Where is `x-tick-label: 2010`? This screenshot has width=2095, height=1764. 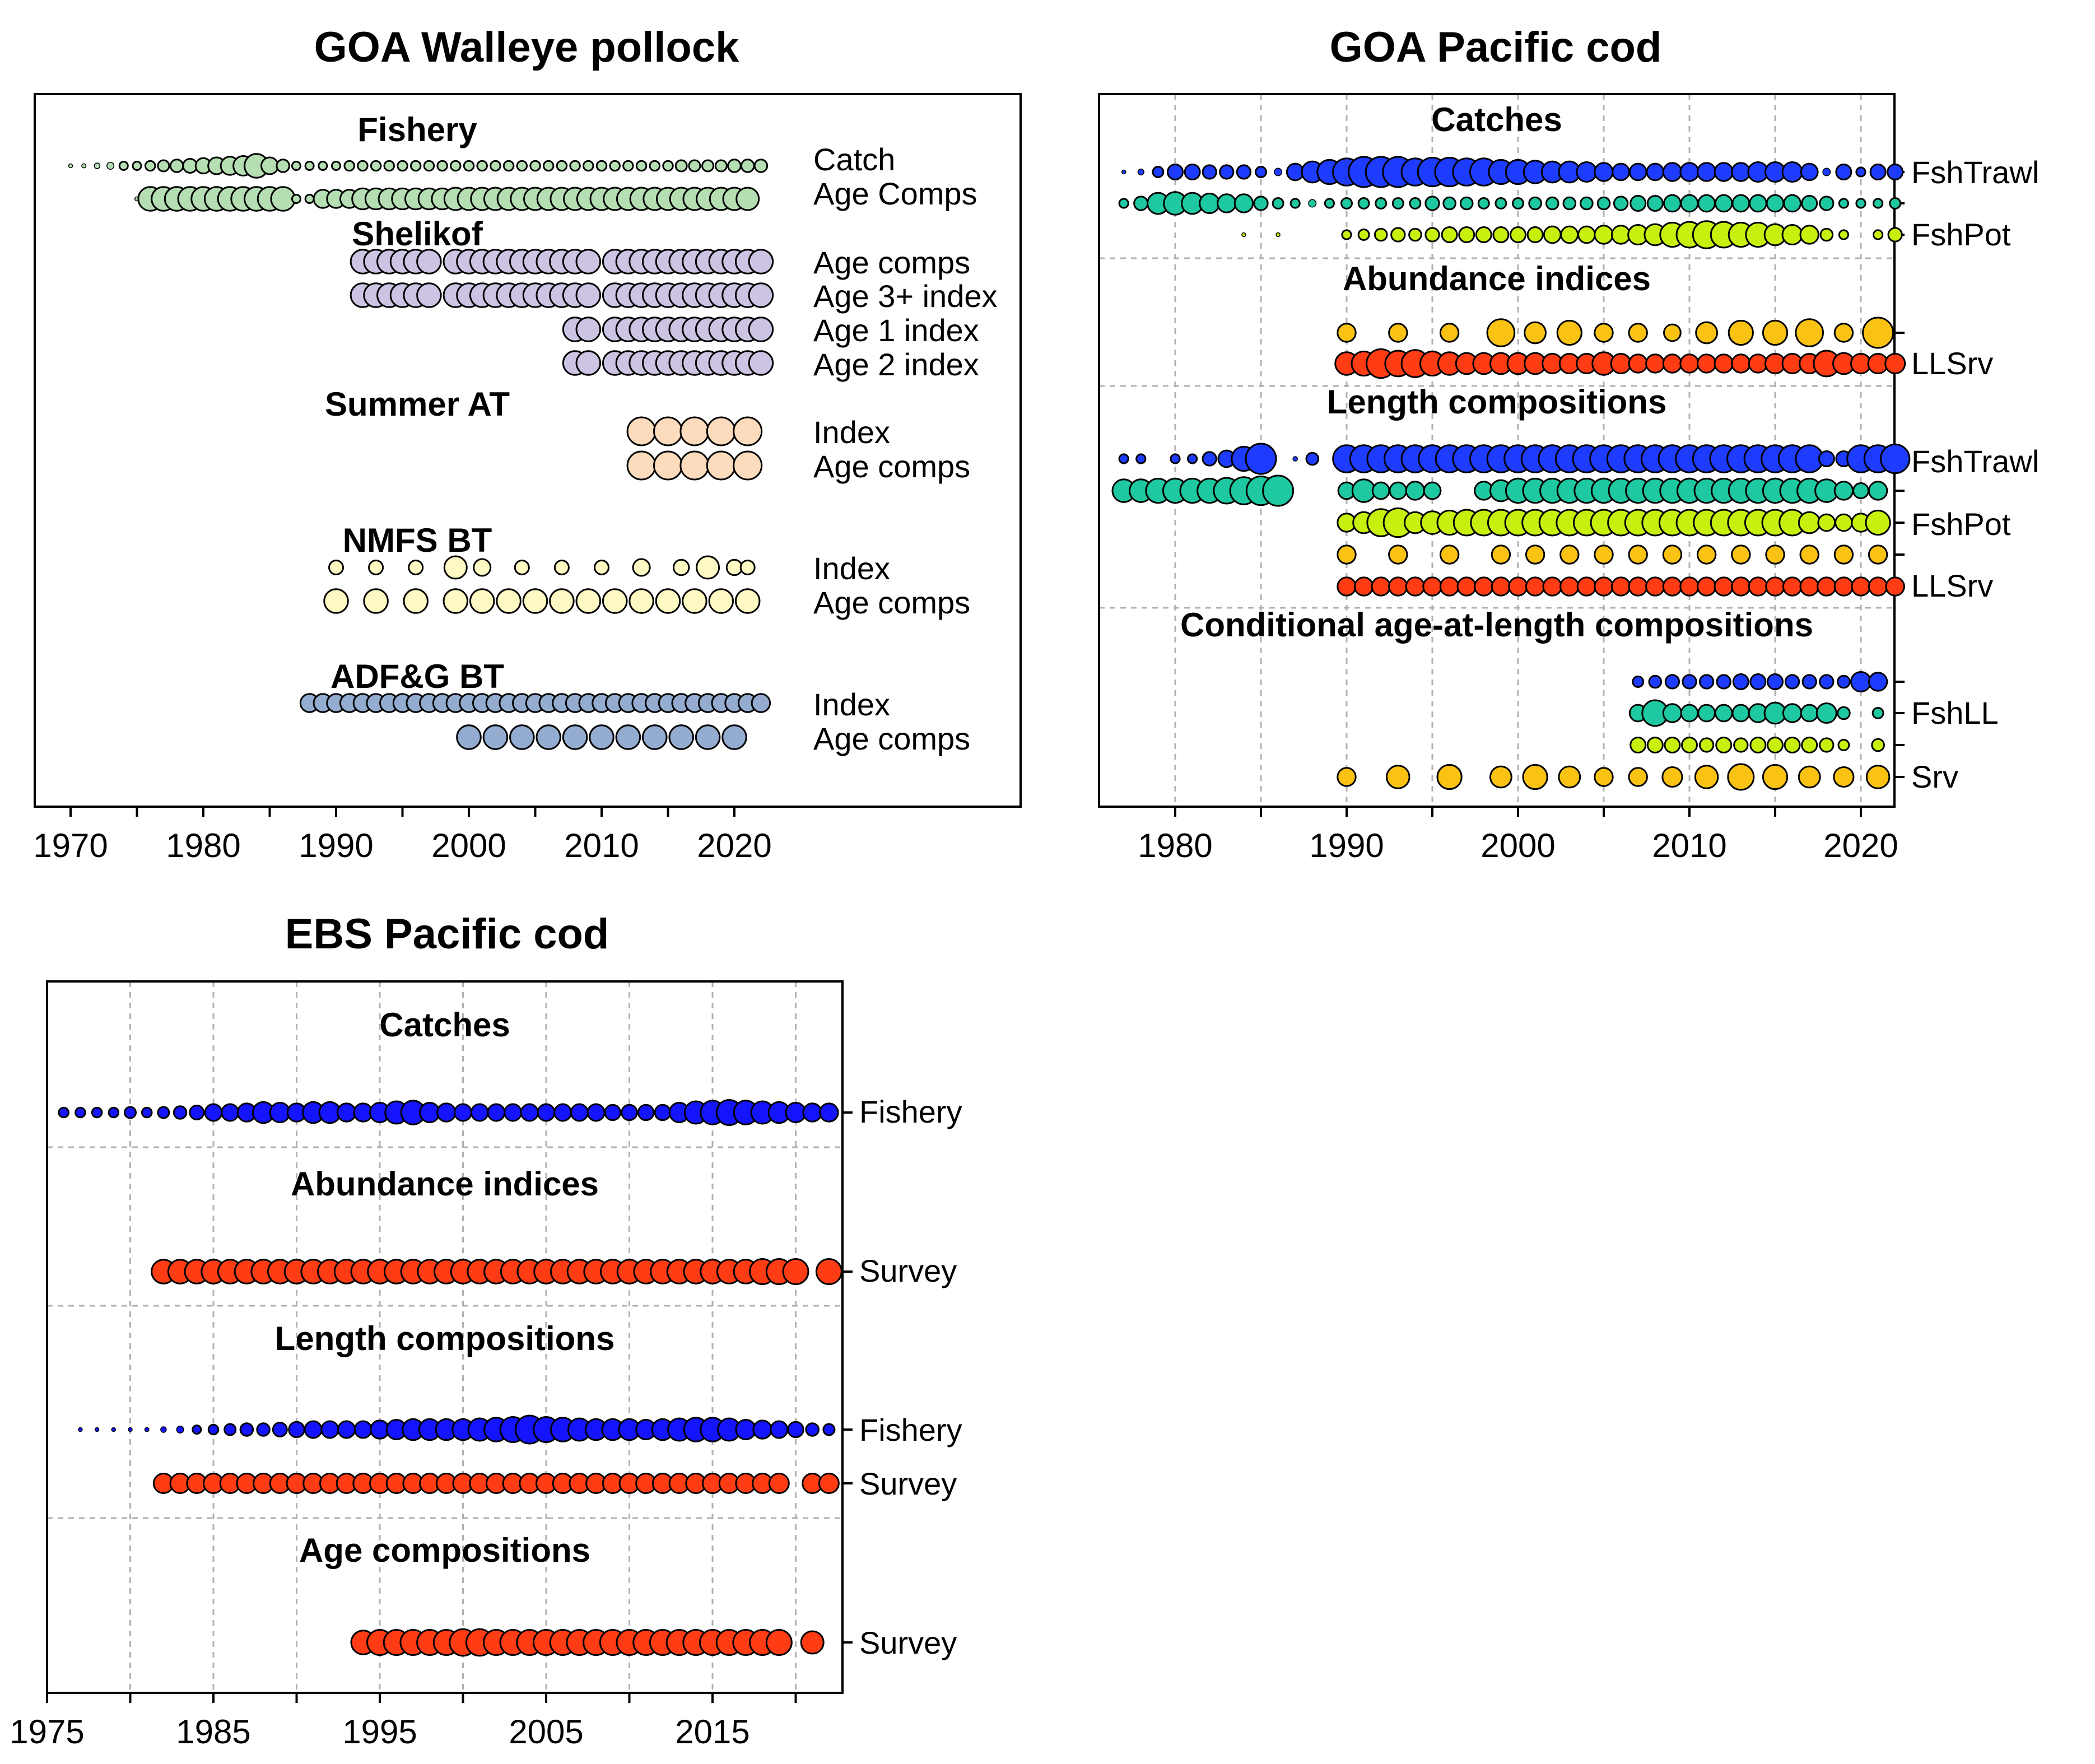
x-tick-label: 2010 is located at coordinates (602, 845).